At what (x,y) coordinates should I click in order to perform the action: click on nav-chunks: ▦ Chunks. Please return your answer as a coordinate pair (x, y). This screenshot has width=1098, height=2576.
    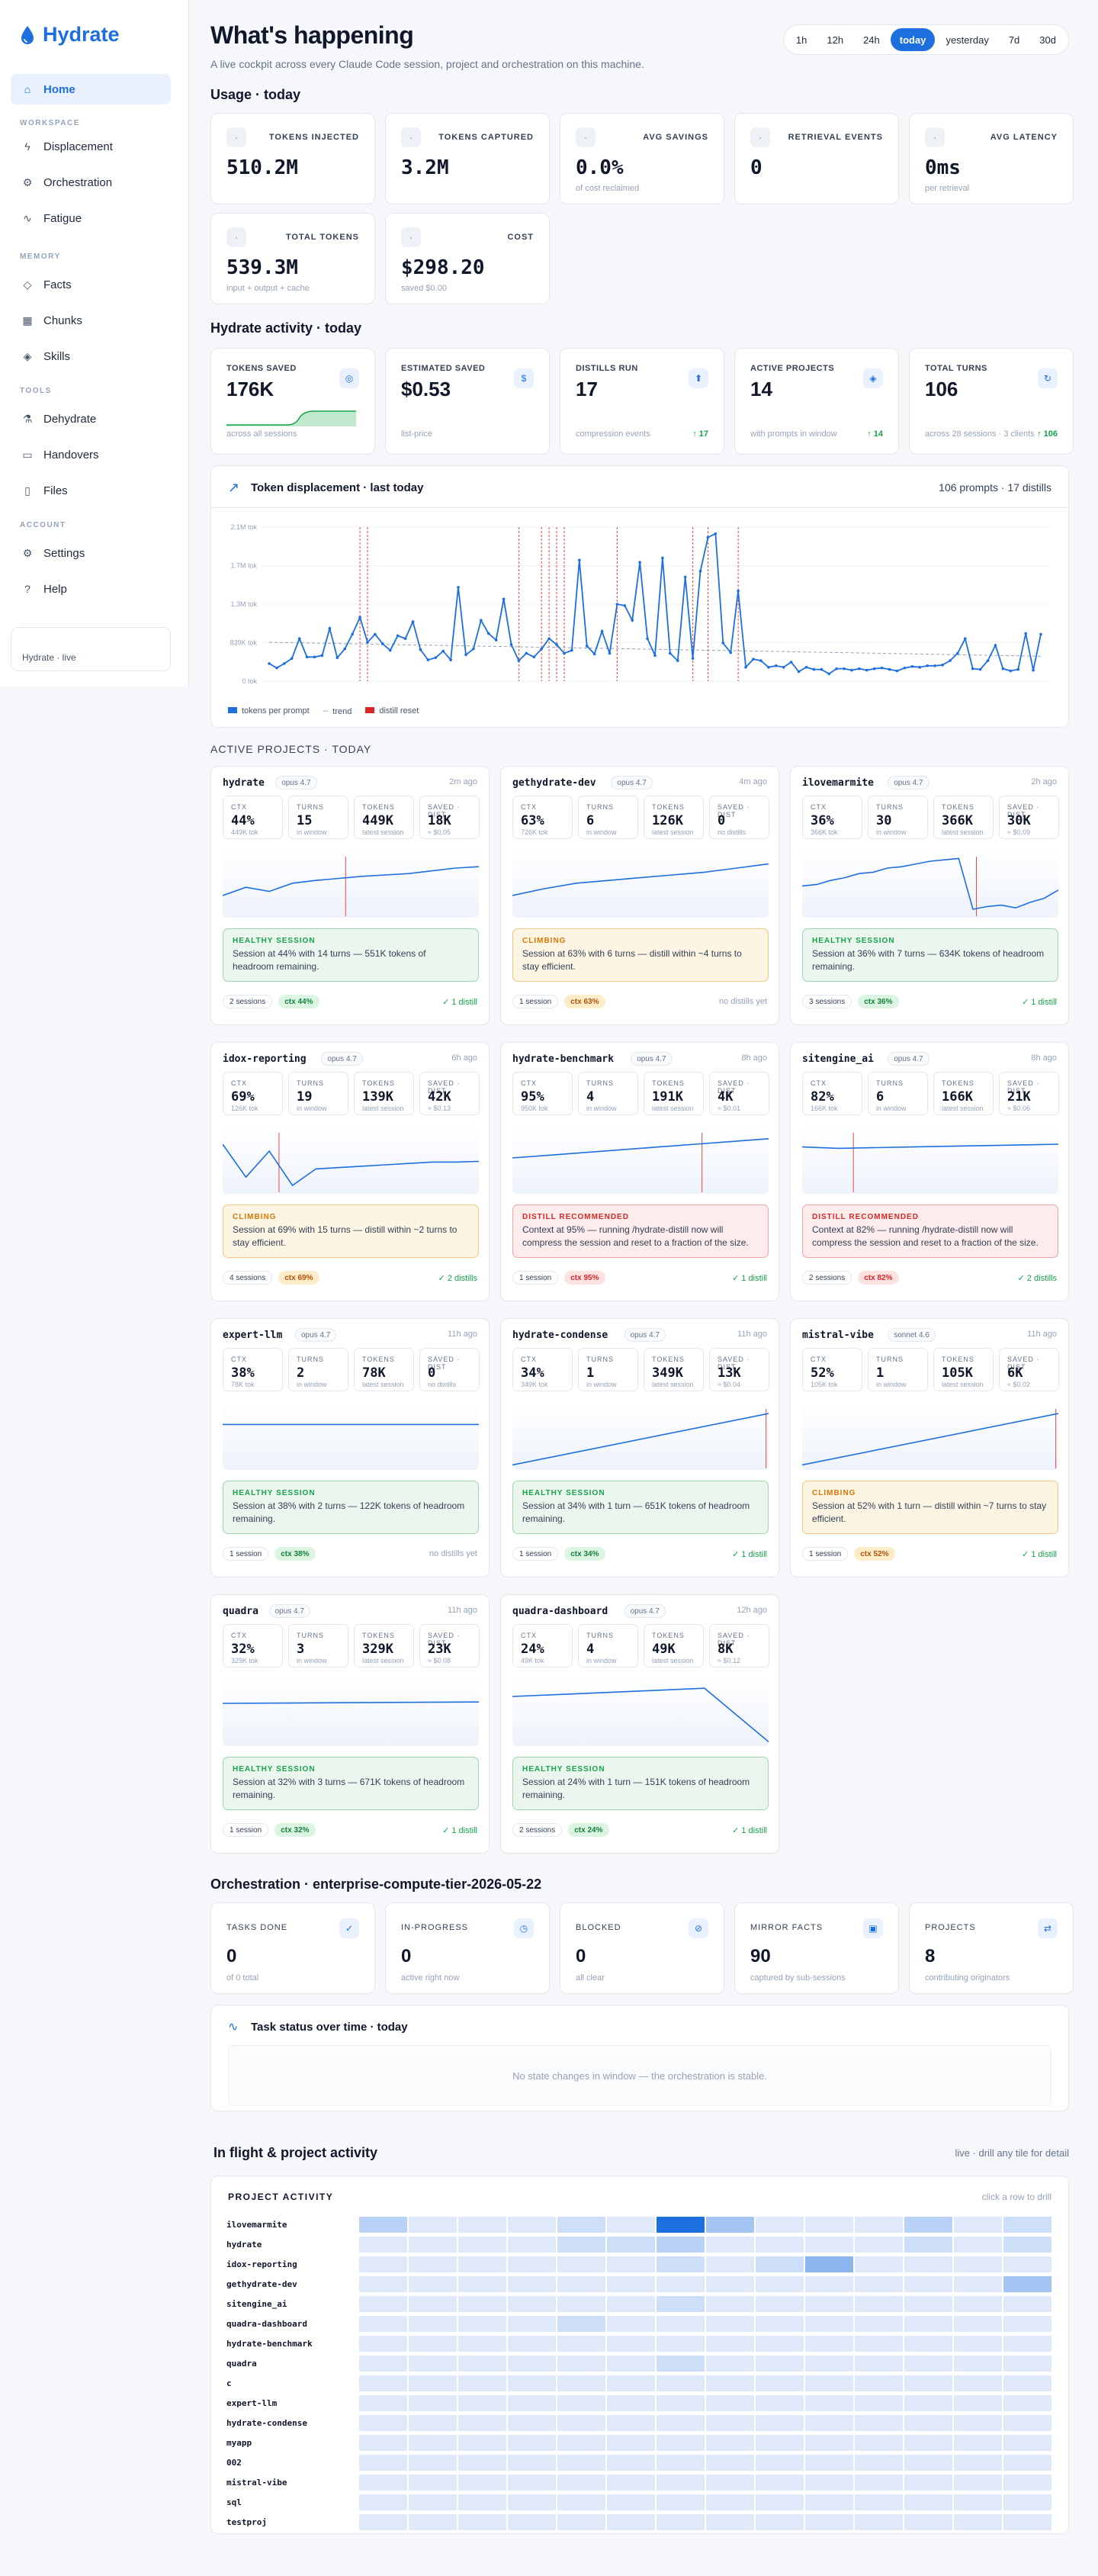
    Looking at the image, I should click on (91, 320).